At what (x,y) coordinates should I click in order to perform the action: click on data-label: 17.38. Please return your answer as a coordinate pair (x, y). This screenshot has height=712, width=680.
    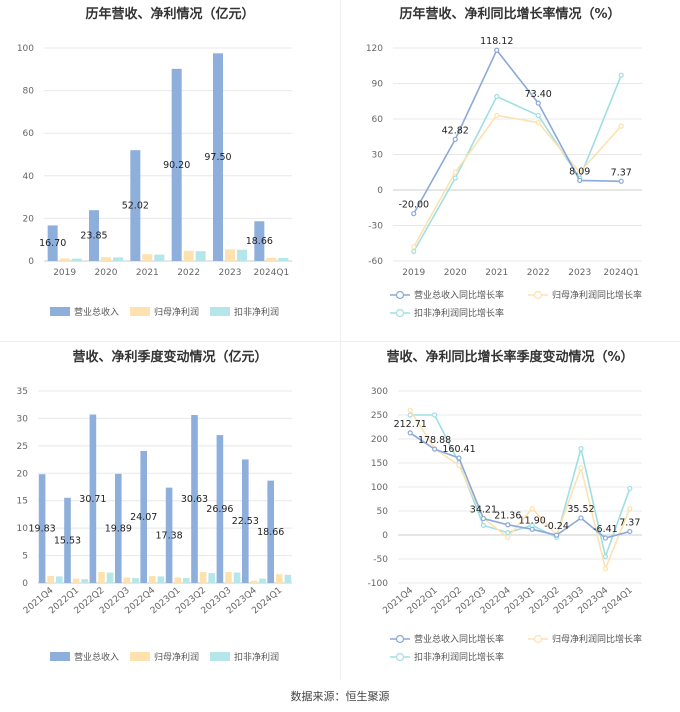
    Looking at the image, I should click on (168, 535).